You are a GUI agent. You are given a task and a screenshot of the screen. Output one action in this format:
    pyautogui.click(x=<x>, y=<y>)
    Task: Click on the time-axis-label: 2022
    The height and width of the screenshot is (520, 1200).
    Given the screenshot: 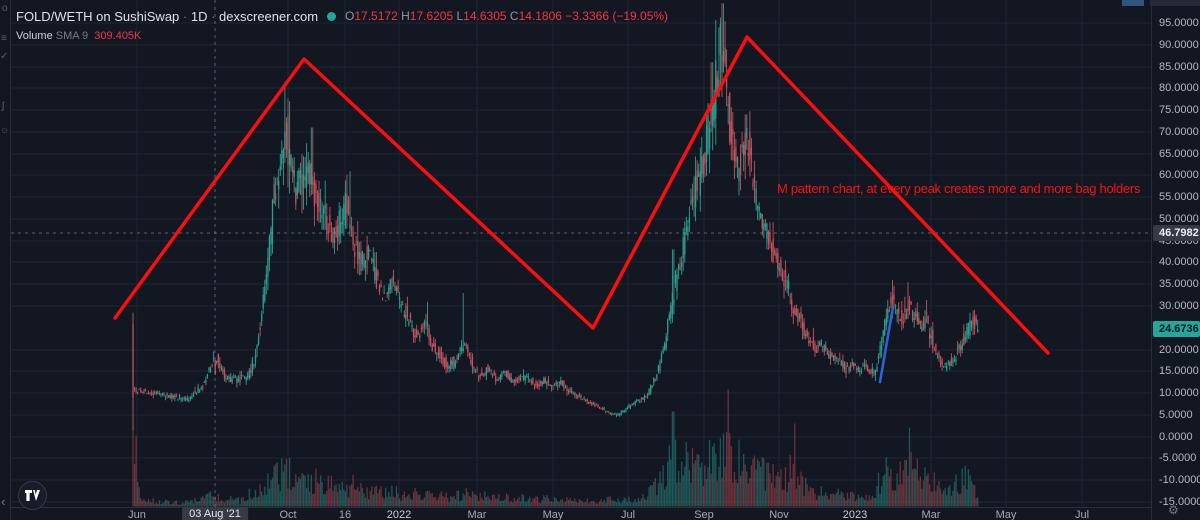 What is the action you would take?
    pyautogui.click(x=399, y=514)
    